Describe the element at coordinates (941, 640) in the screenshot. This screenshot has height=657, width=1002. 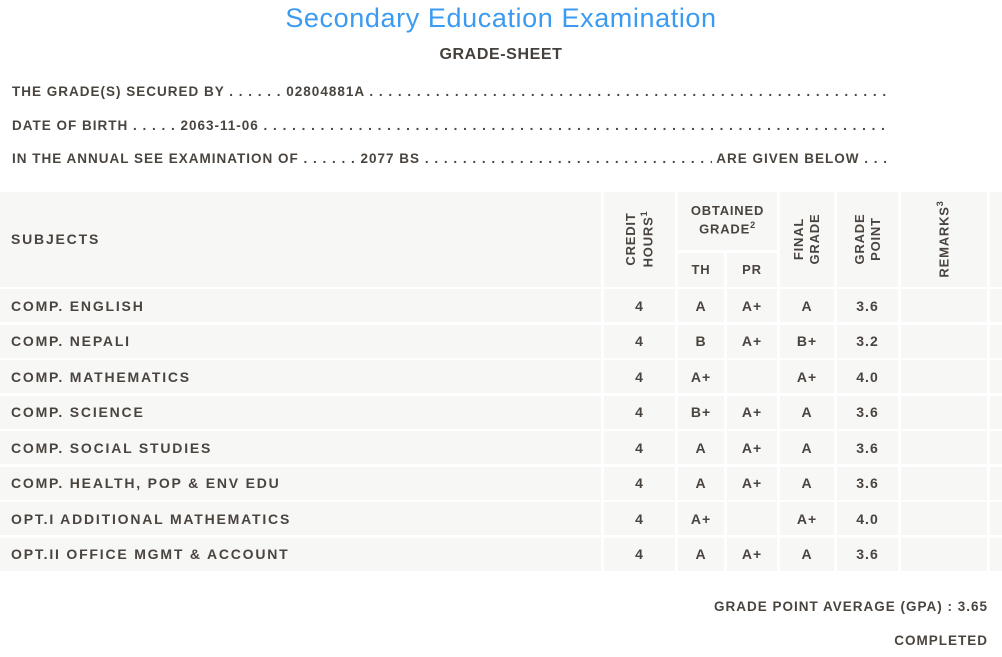
I see `status-completed: COMPLETED` at that location.